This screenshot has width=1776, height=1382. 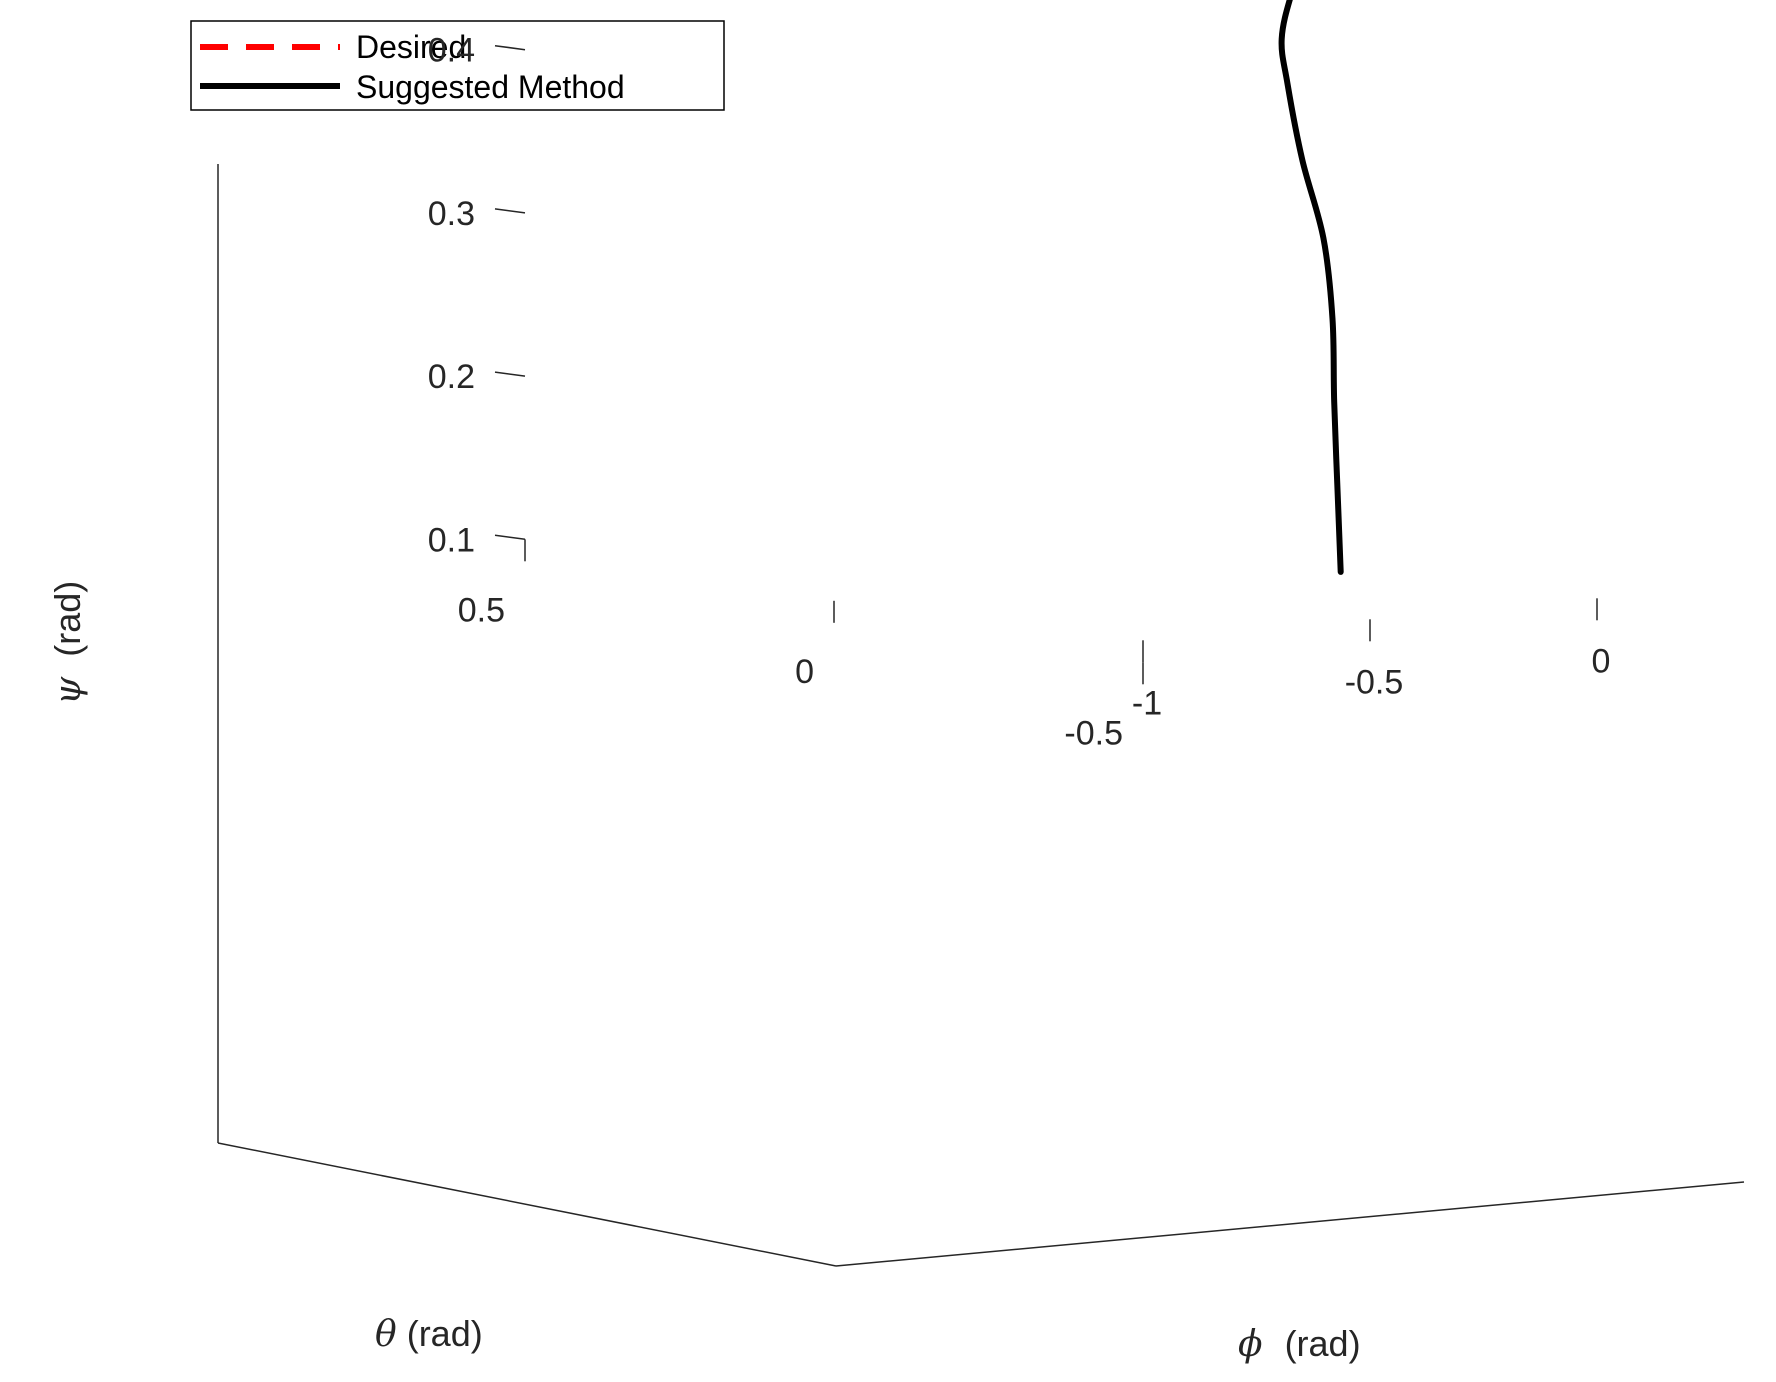 What do you see at coordinates (1290, 1224) in the screenshot?
I see `x-axis-line` at bounding box center [1290, 1224].